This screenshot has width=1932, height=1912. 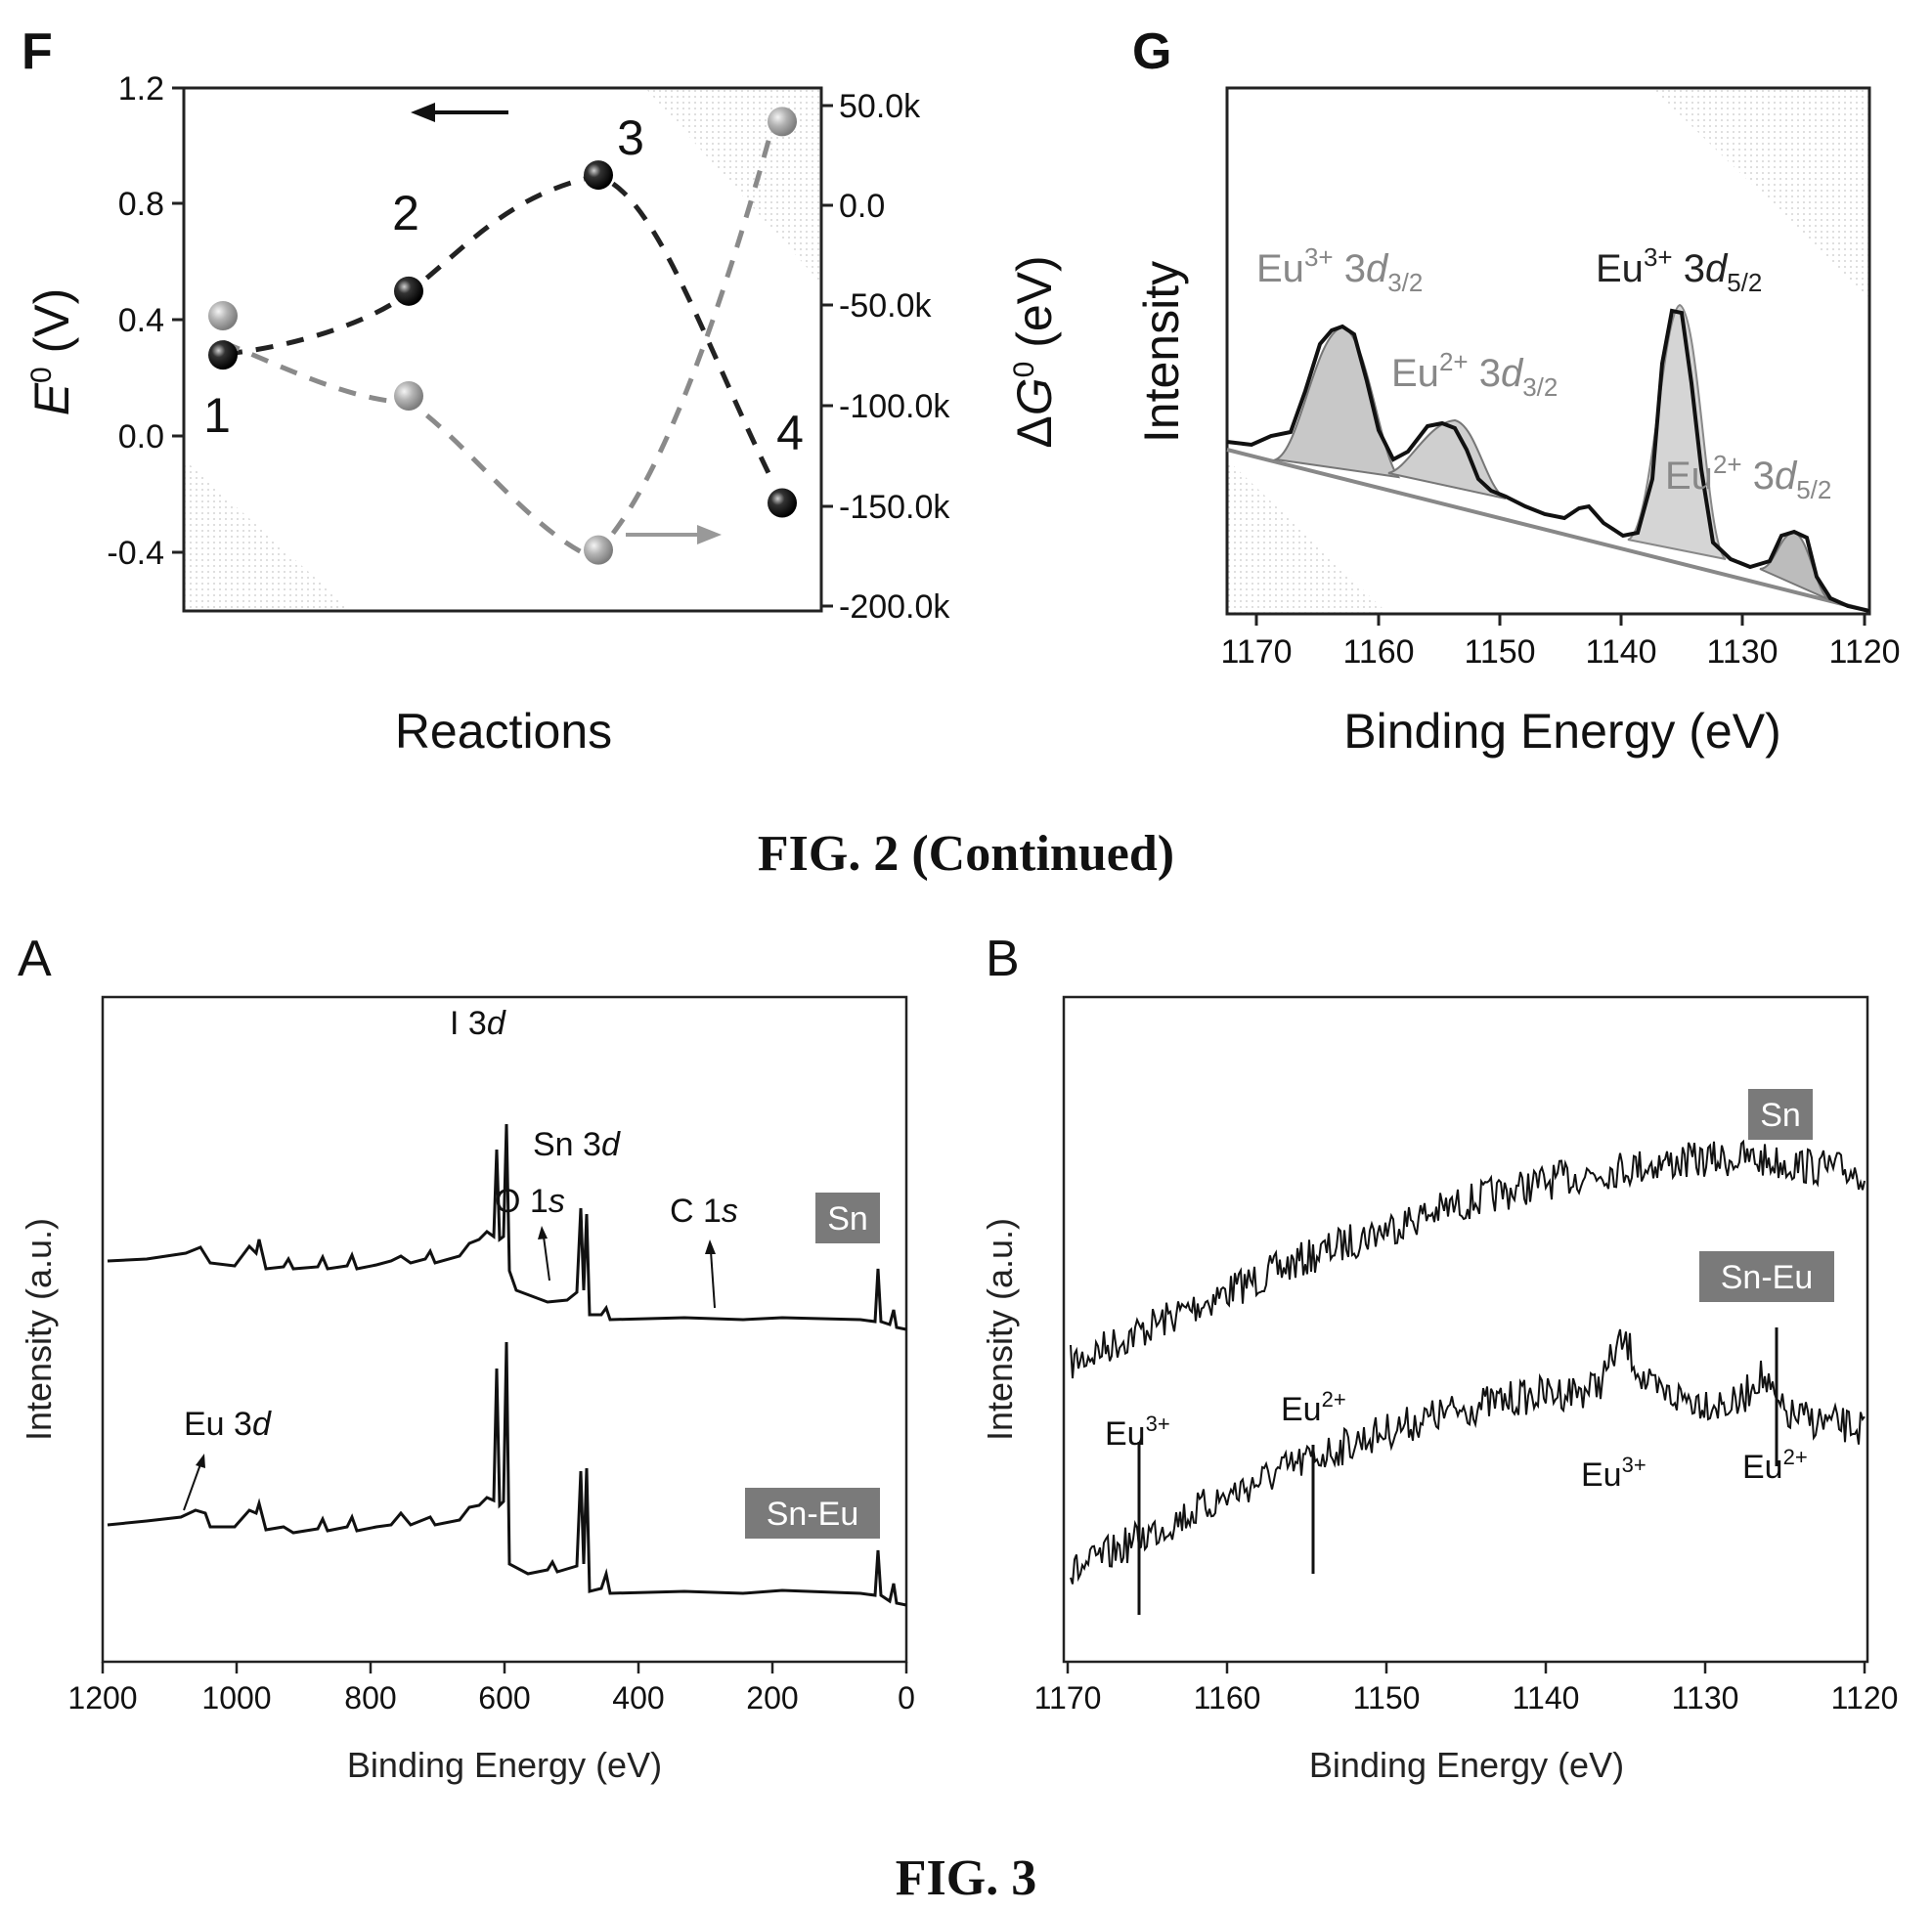 What do you see at coordinates (1548, 530) in the screenshot?
I see `panel-g-baseline` at bounding box center [1548, 530].